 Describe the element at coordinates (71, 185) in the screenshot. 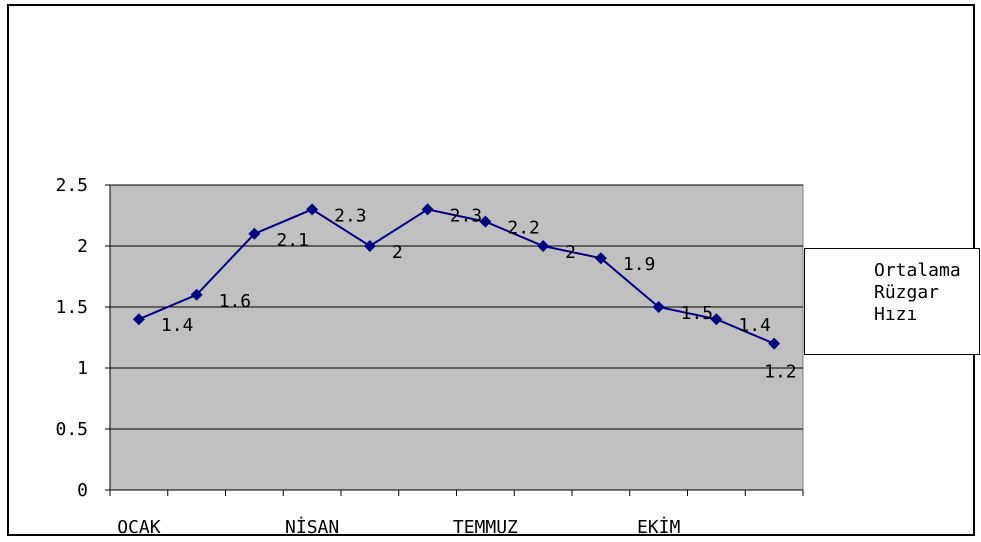

I see `y-tick-label: 2.5` at that location.